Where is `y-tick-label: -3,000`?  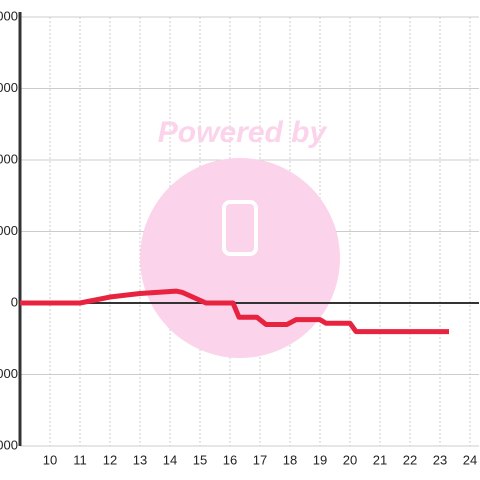
y-tick-label: -3,000 is located at coordinates (9, 373).